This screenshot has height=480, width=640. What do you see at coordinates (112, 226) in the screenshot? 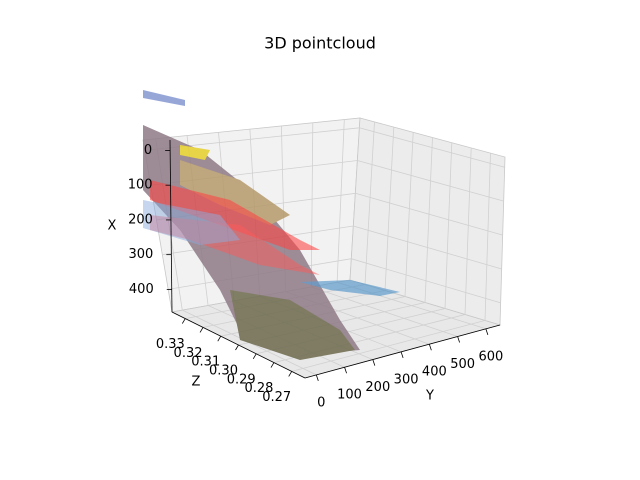
I see `x-axis-label: X` at bounding box center [112, 226].